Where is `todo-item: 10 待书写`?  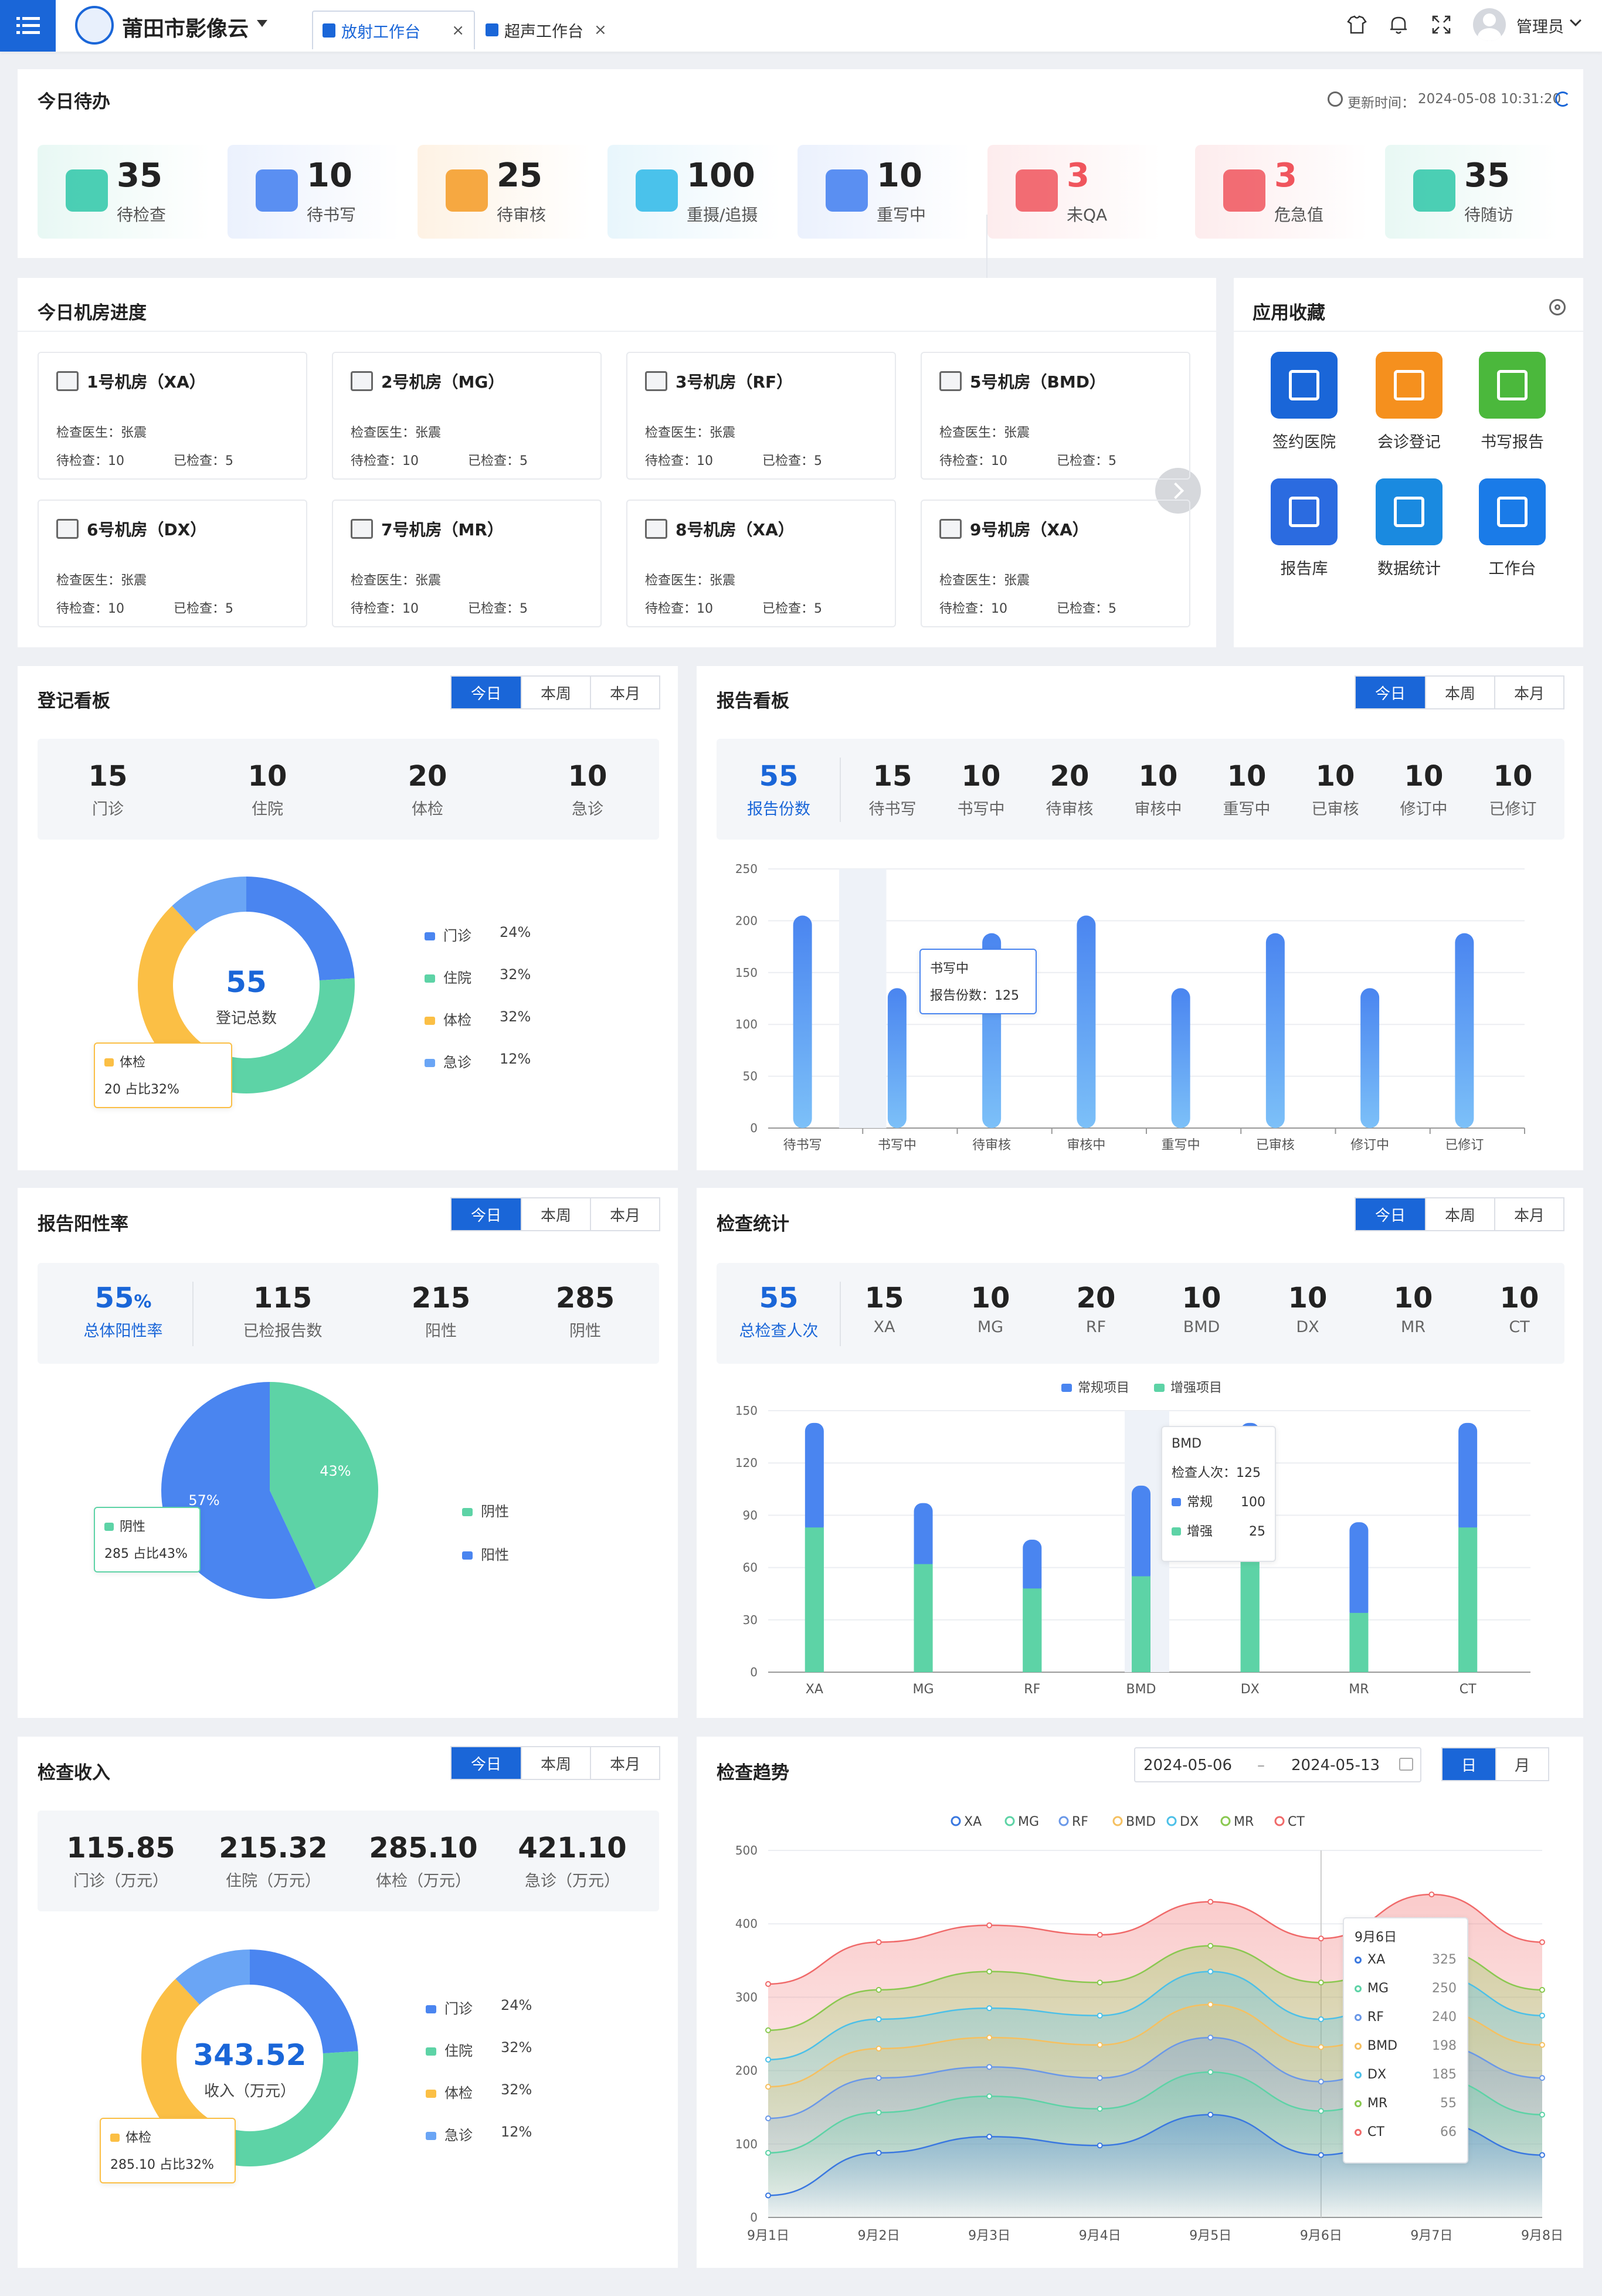
todo-item: 10 待书写 is located at coordinates (314, 192).